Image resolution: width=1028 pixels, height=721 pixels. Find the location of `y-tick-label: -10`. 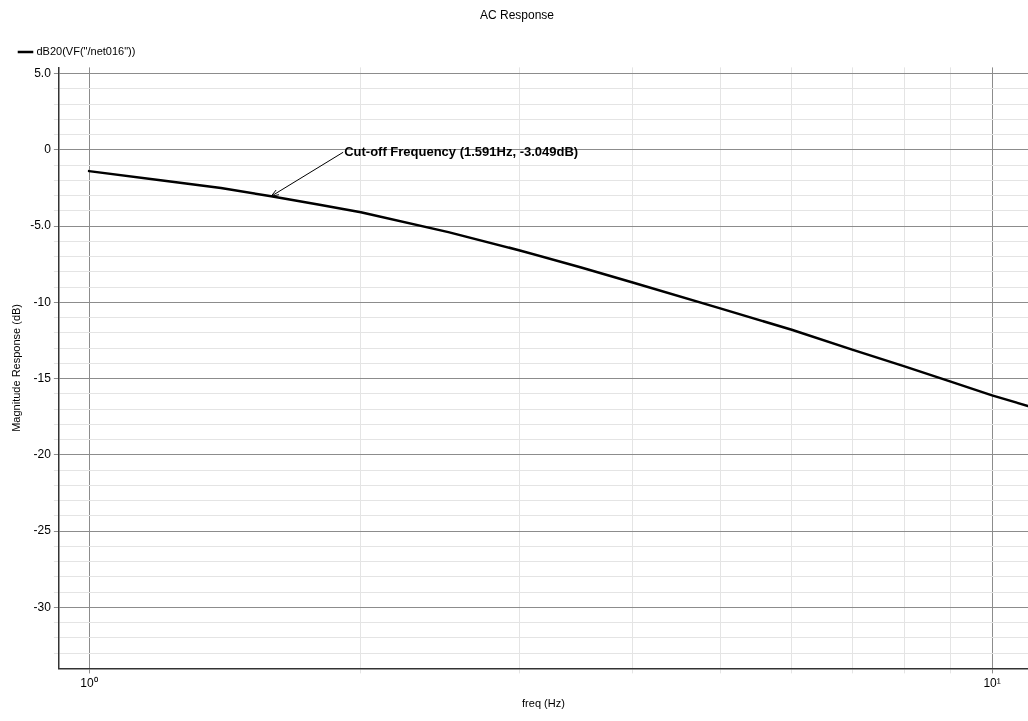

y-tick-label: -10 is located at coordinates (42, 301).